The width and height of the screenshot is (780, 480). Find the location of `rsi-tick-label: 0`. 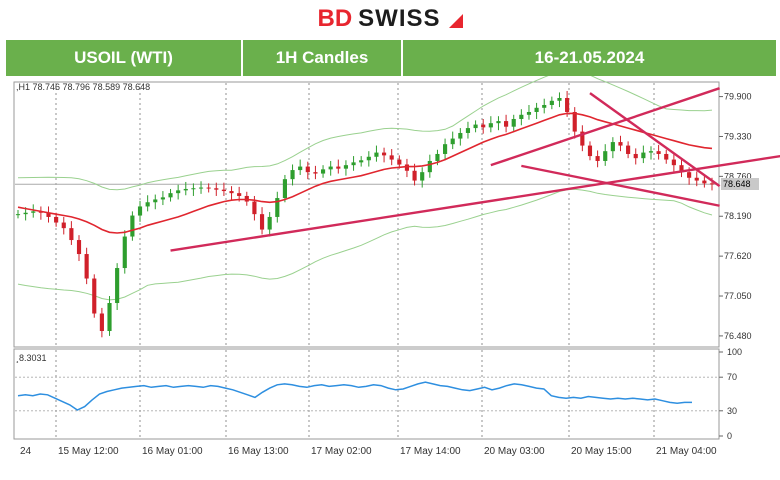

rsi-tick-label: 0 is located at coordinates (729, 436).